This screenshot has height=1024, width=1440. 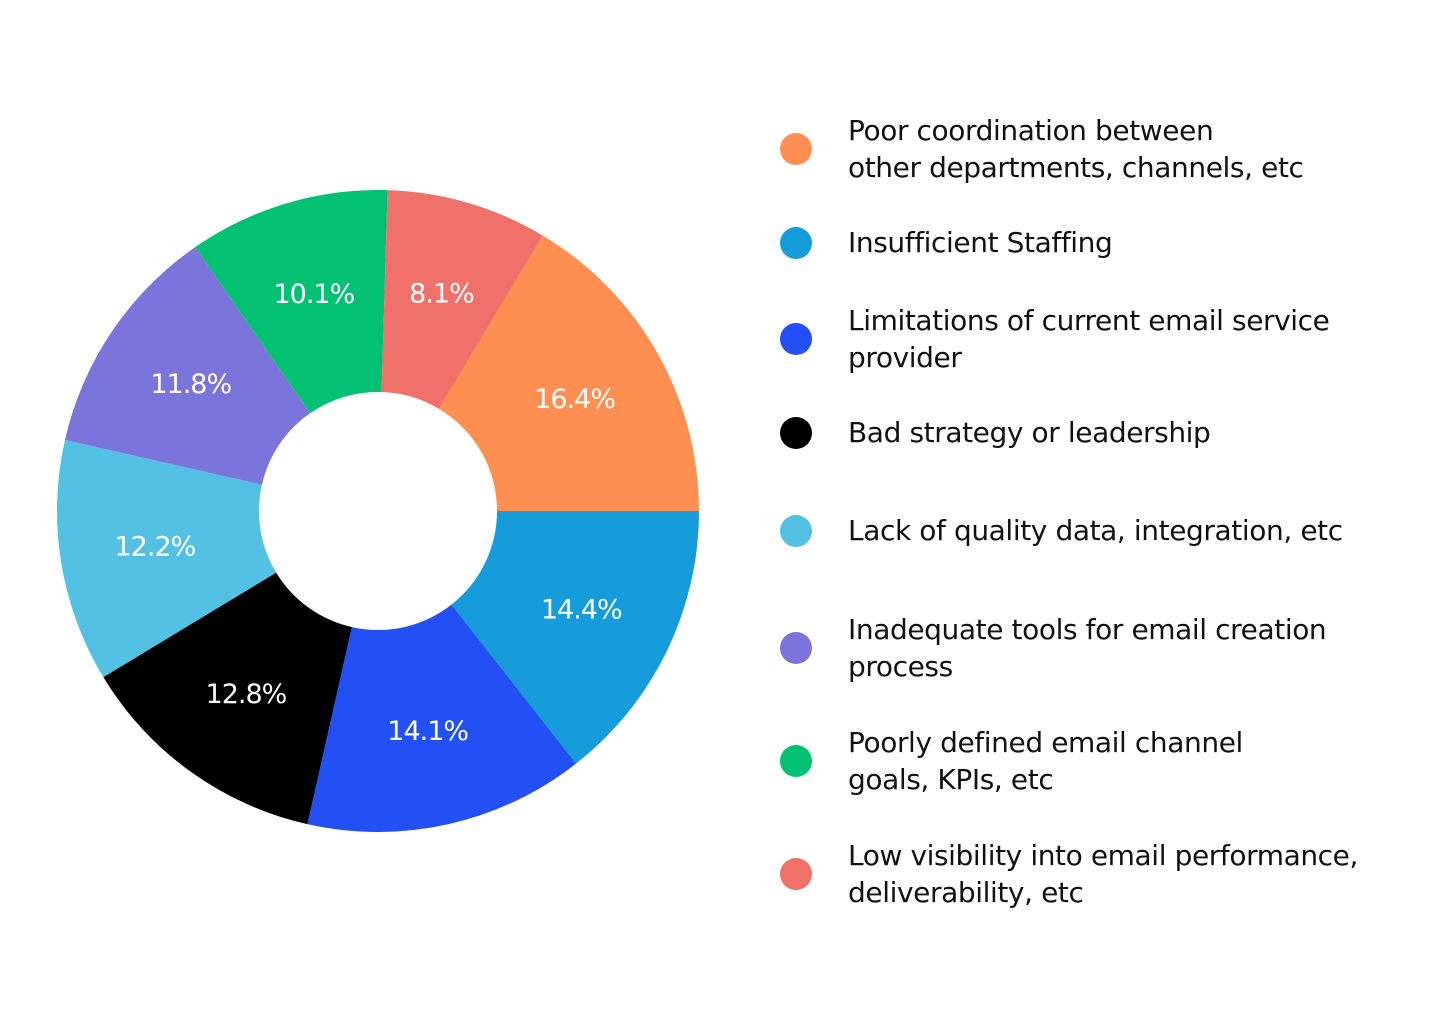 I want to click on legend-label-line: Inadequate tools for email creation, so click(x=1087, y=629).